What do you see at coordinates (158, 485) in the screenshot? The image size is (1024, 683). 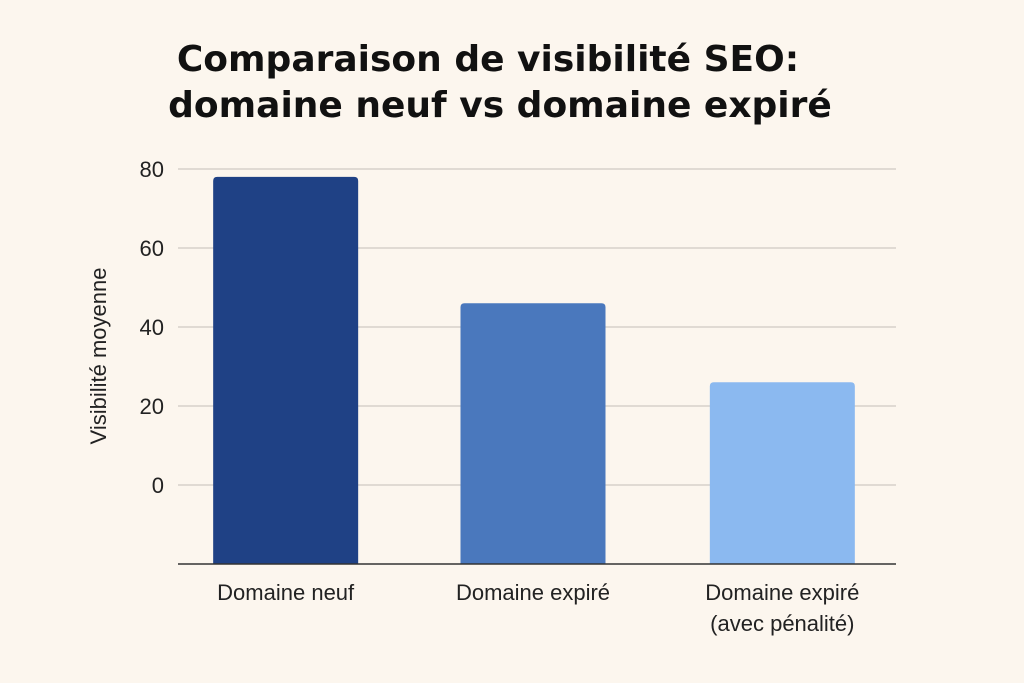 I see `y-tick-label: 0` at bounding box center [158, 485].